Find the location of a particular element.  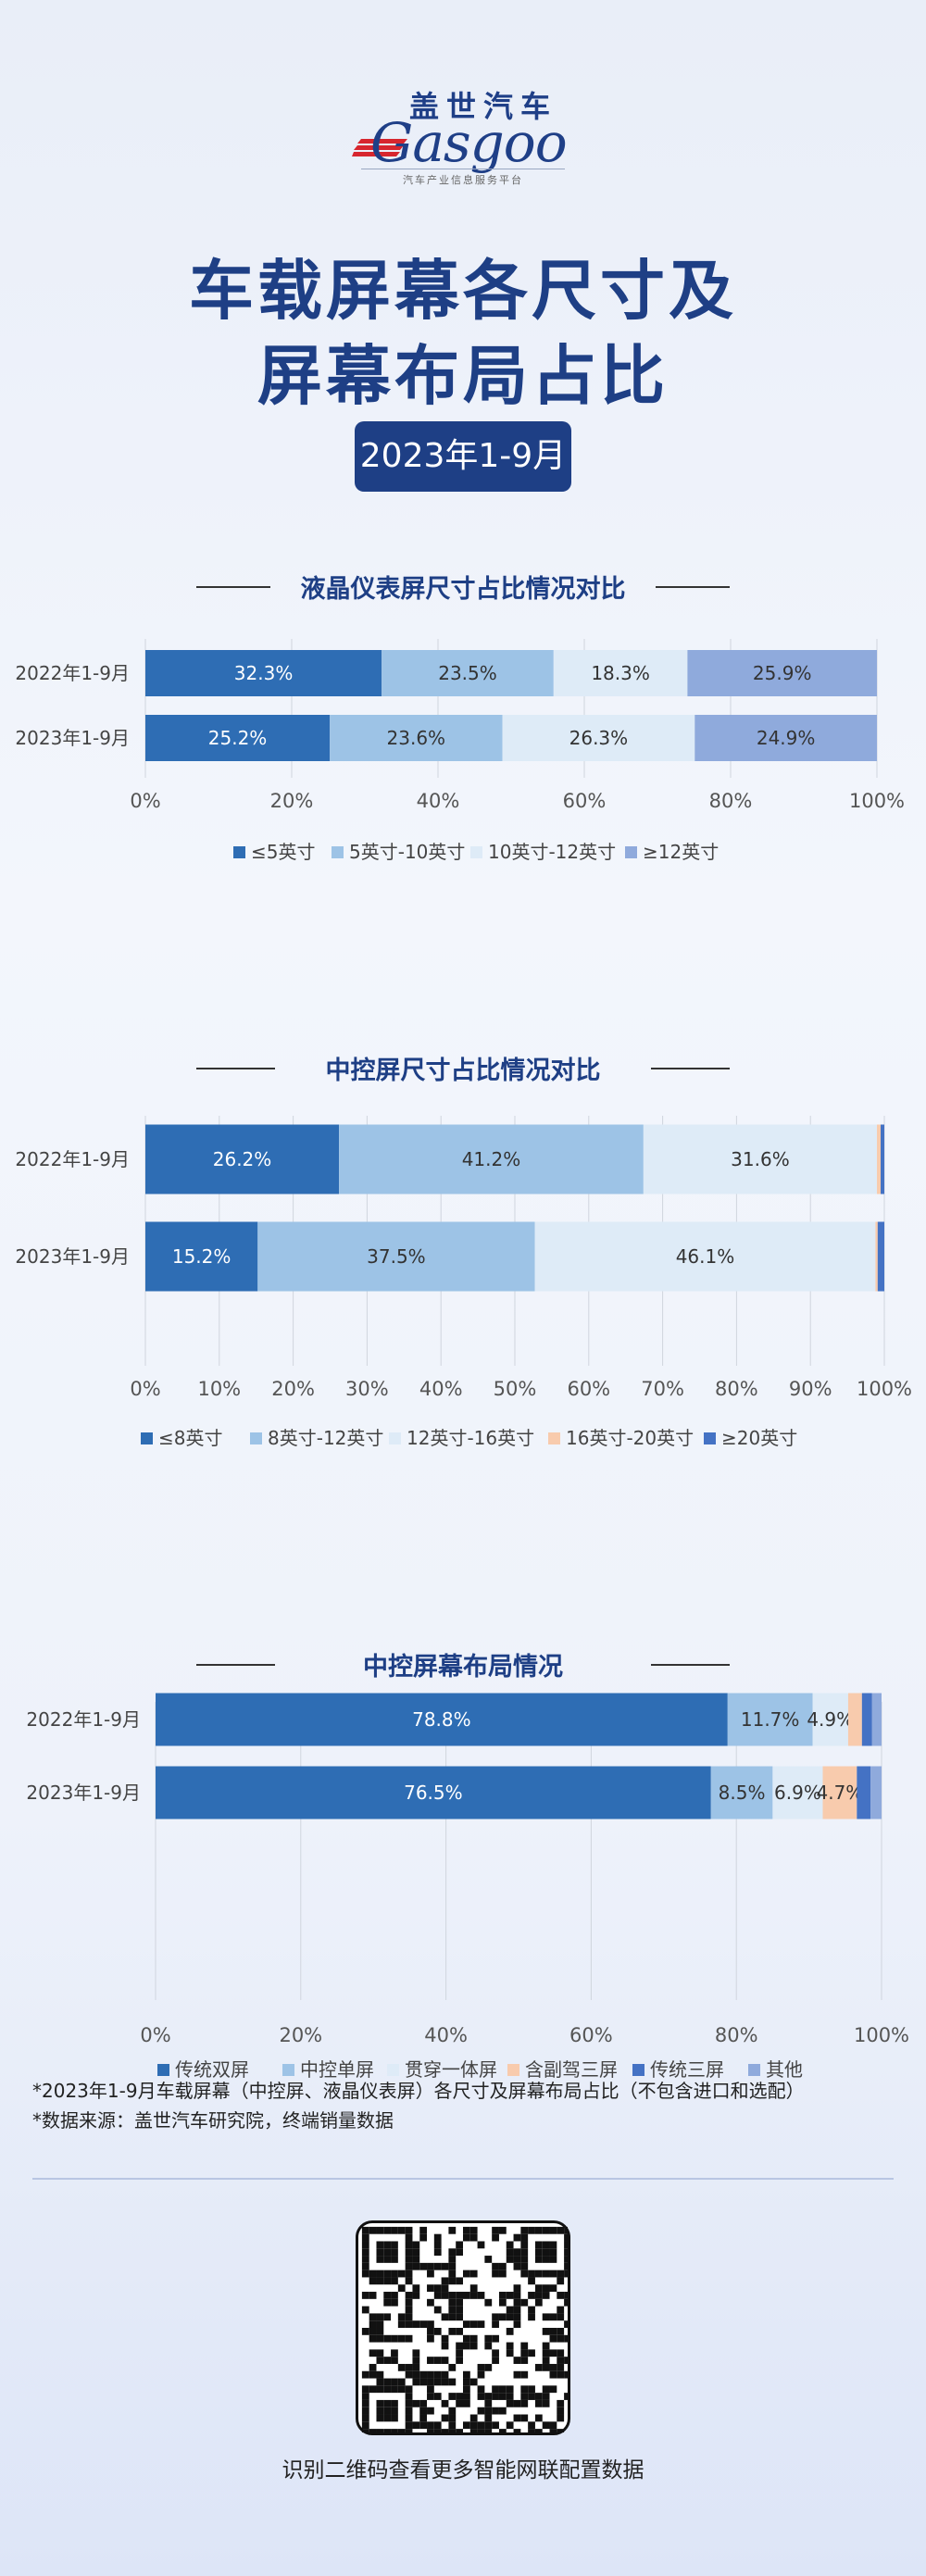

x-tick-label: 60% is located at coordinates (585, 801).